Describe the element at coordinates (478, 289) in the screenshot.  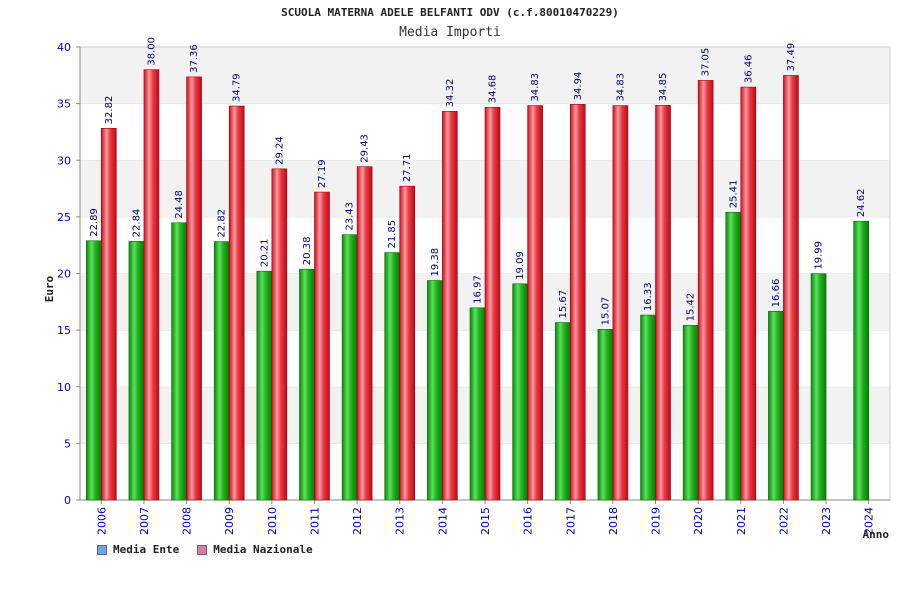
I see `data-label-ente: 16.97` at that location.